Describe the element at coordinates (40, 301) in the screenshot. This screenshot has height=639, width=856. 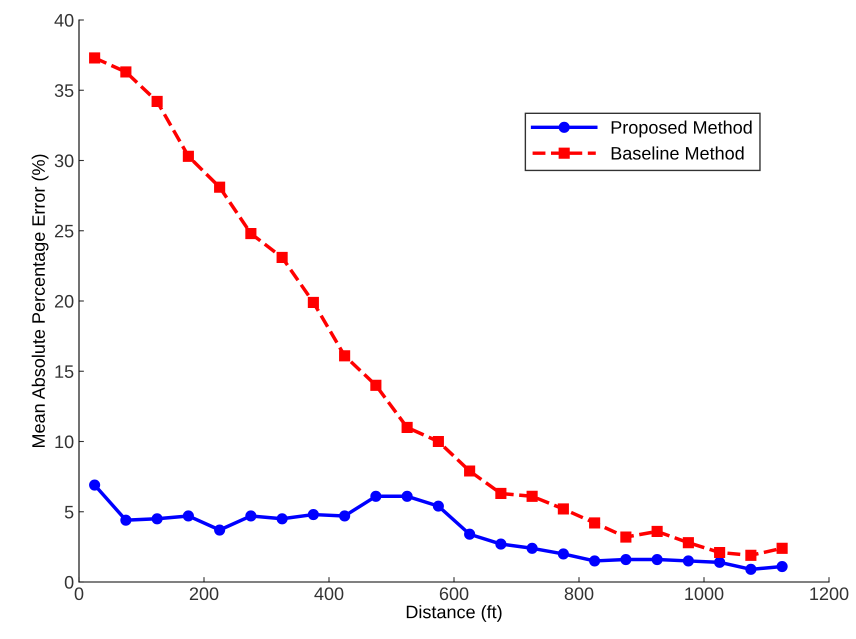
I see `y-axis-title: Mean Absolute Percentage Error (%)` at that location.